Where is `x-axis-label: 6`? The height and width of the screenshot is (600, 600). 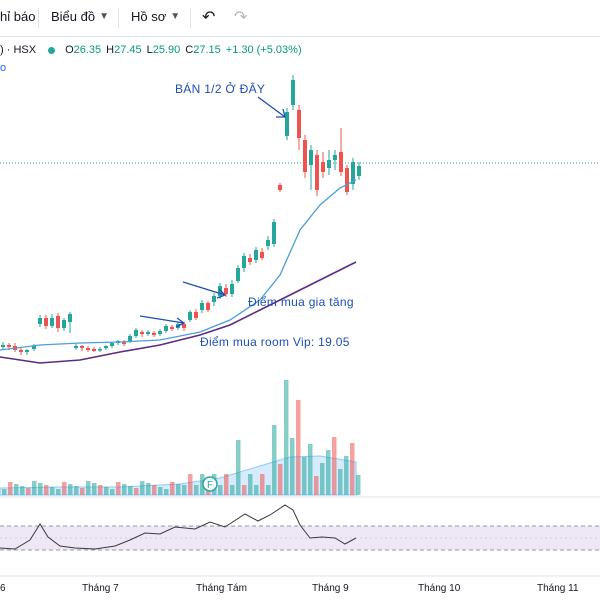
x-axis-label: 6 is located at coordinates (3, 588).